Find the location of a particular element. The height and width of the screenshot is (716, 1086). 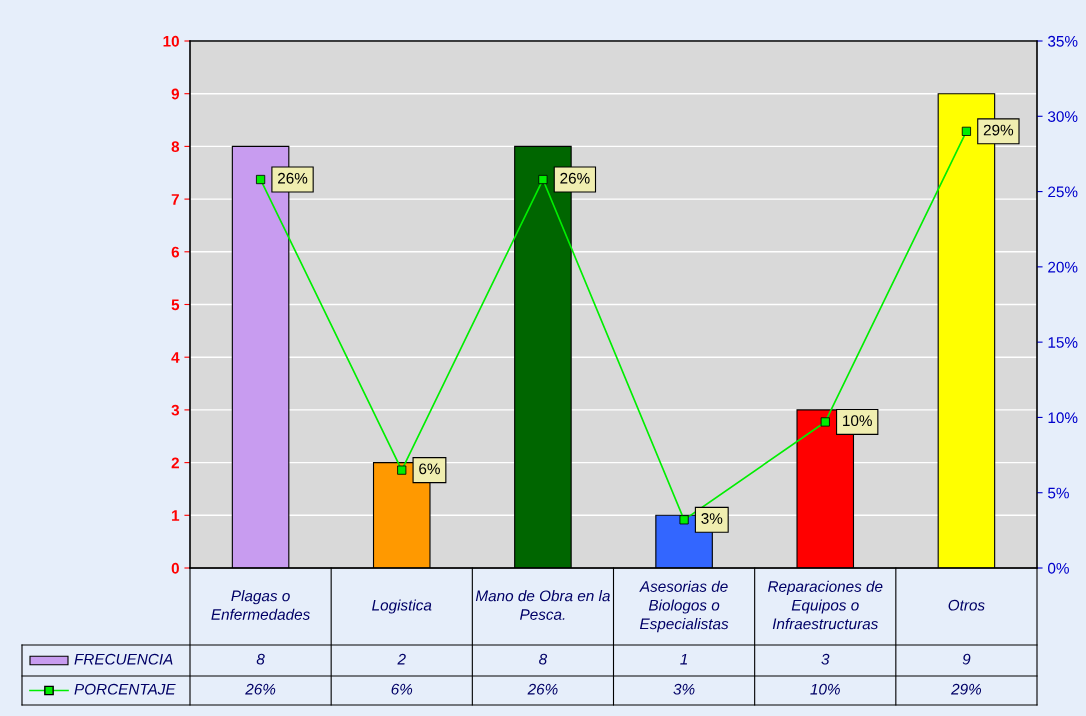

x-tick-label: Reparaciones de Equipos o Infraestructuras is located at coordinates (825, 605).